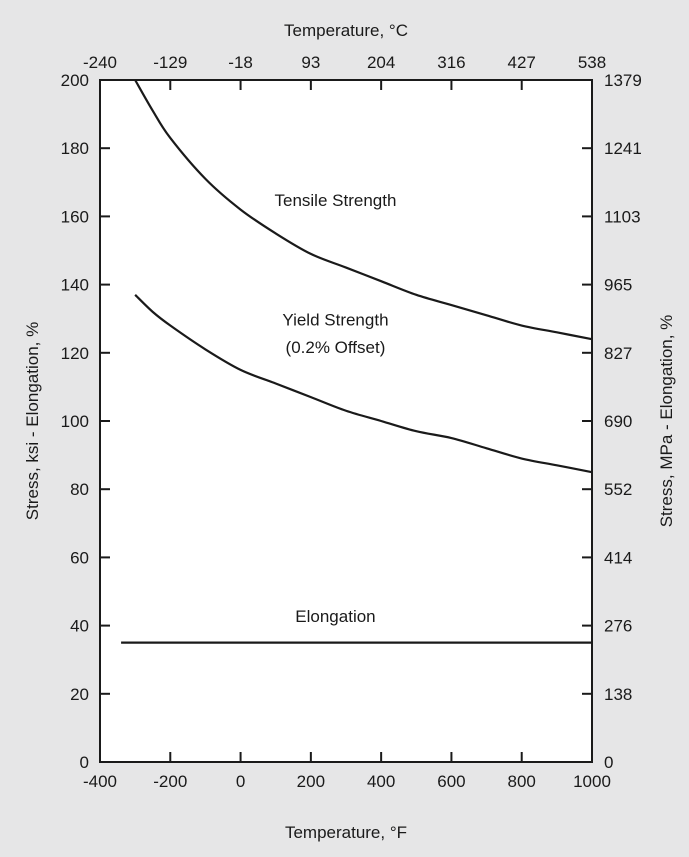 This screenshot has height=857, width=689. Describe the element at coordinates (336, 347) in the screenshot. I see `yield-offset-label: (0.2% Offset)` at that location.